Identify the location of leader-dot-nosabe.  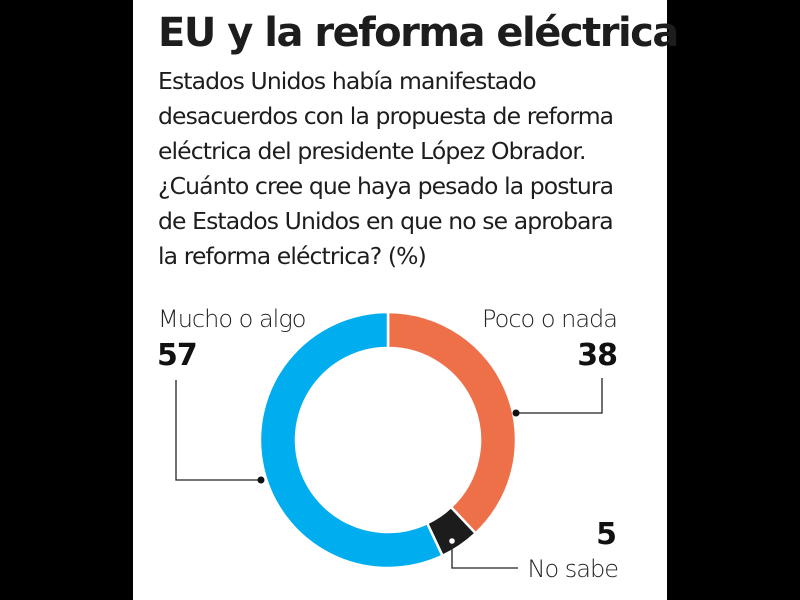
(452, 541).